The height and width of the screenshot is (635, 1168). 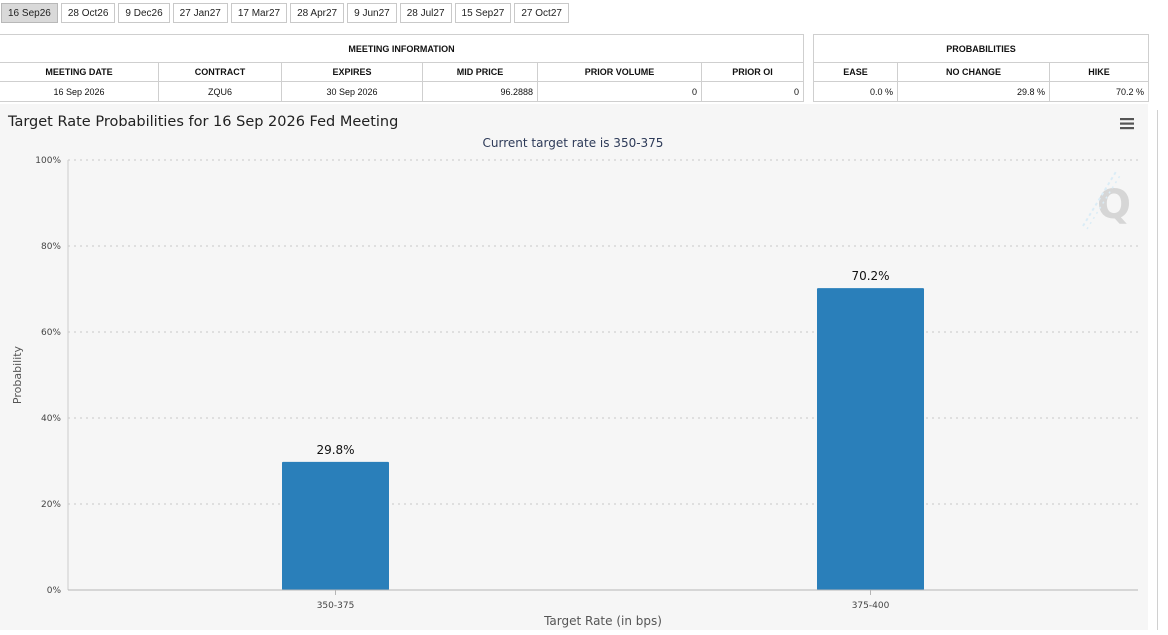 I want to click on cell-meeting-date: 16 Sep 2026, so click(x=79, y=91).